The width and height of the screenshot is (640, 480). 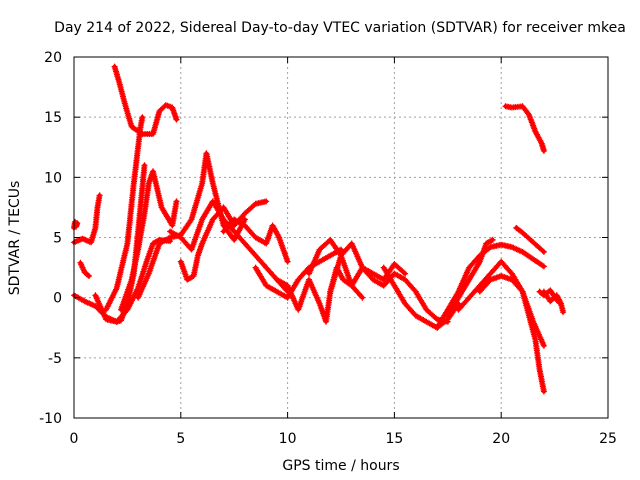 What do you see at coordinates (288, 439) in the screenshot?
I see `x-tick-label: 10` at bounding box center [288, 439].